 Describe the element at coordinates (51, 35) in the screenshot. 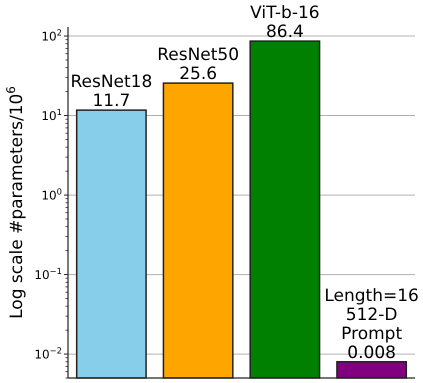

I see `y-tick-label: 10$^{2}$` at that location.